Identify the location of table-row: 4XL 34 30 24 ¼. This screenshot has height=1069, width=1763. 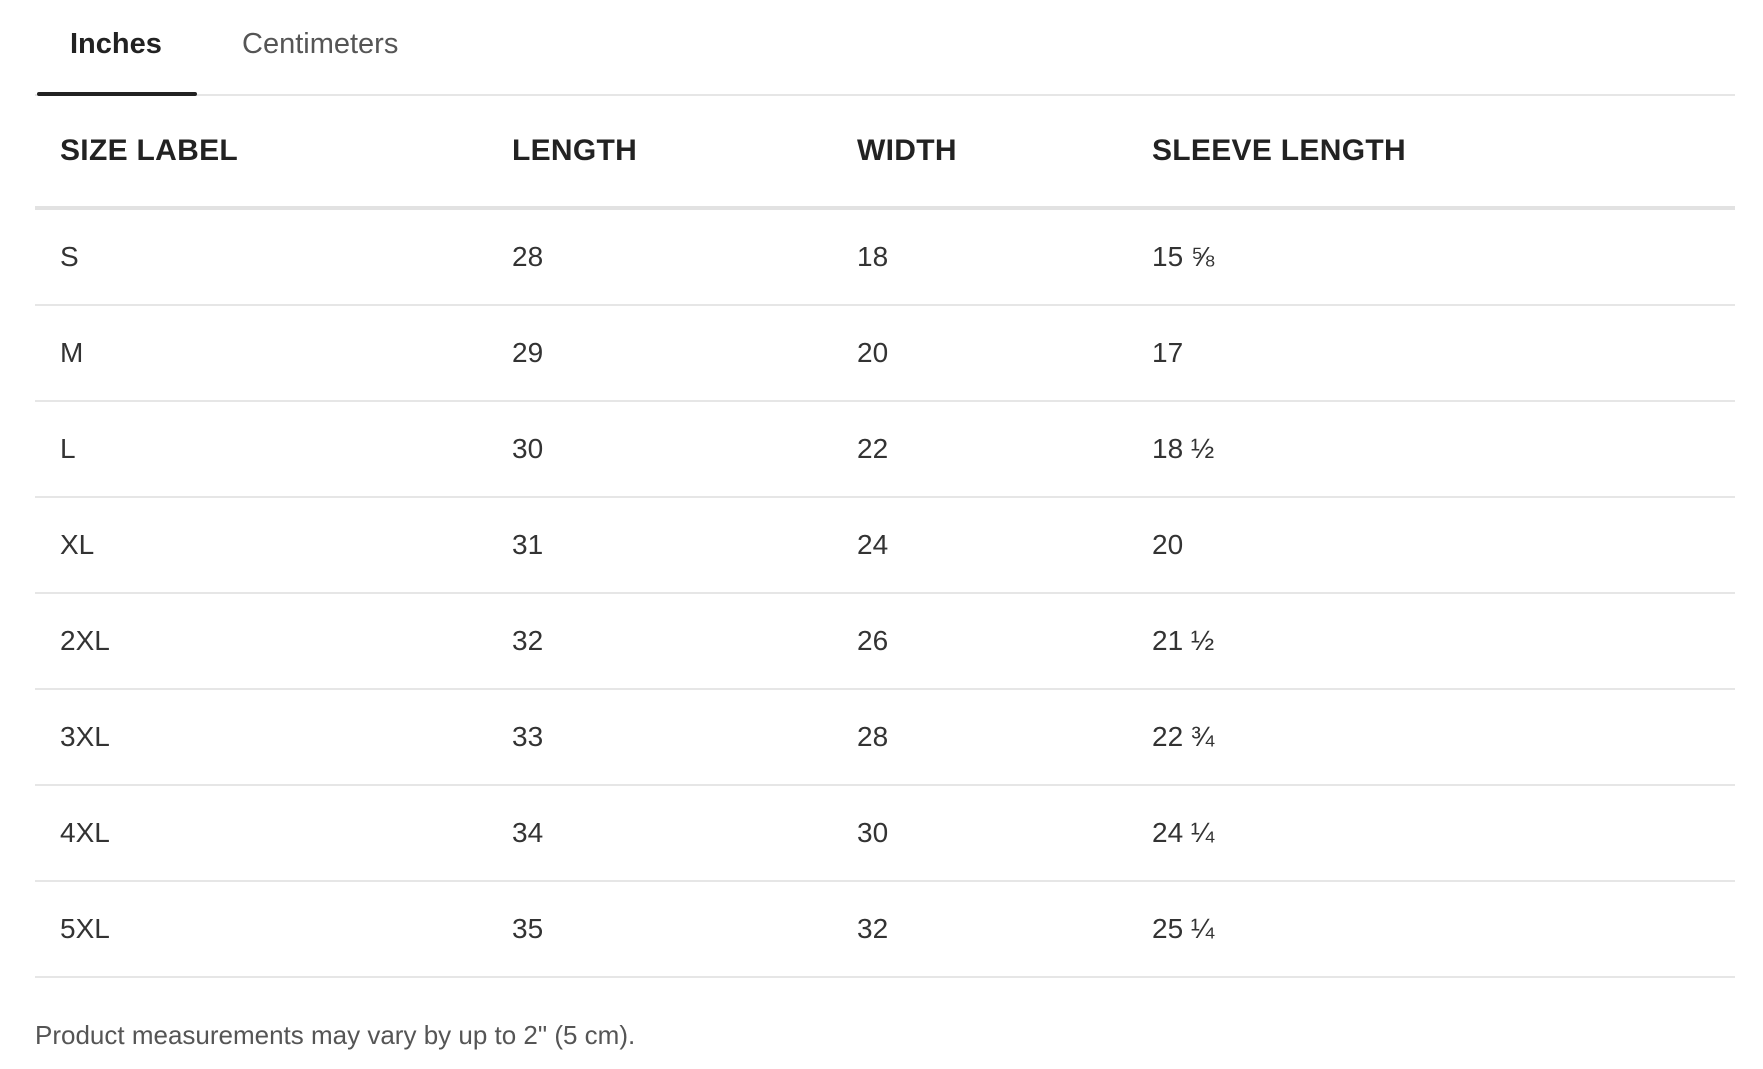
(885, 833).